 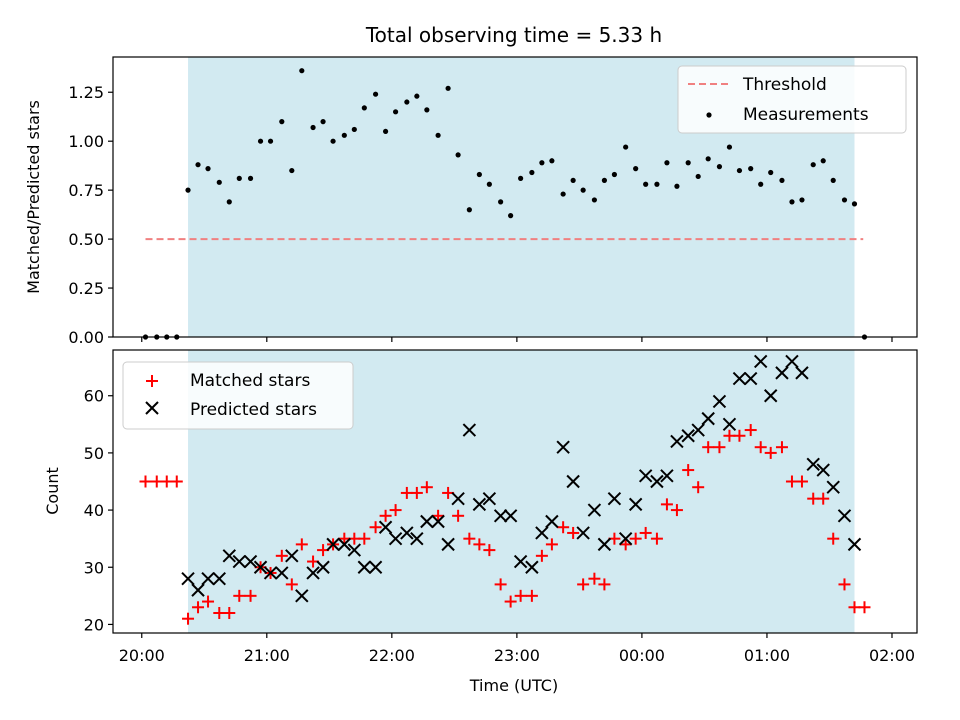 What do you see at coordinates (98, 510) in the screenshot?
I see `bottom-y-ticks: 20 30 40 50 60` at bounding box center [98, 510].